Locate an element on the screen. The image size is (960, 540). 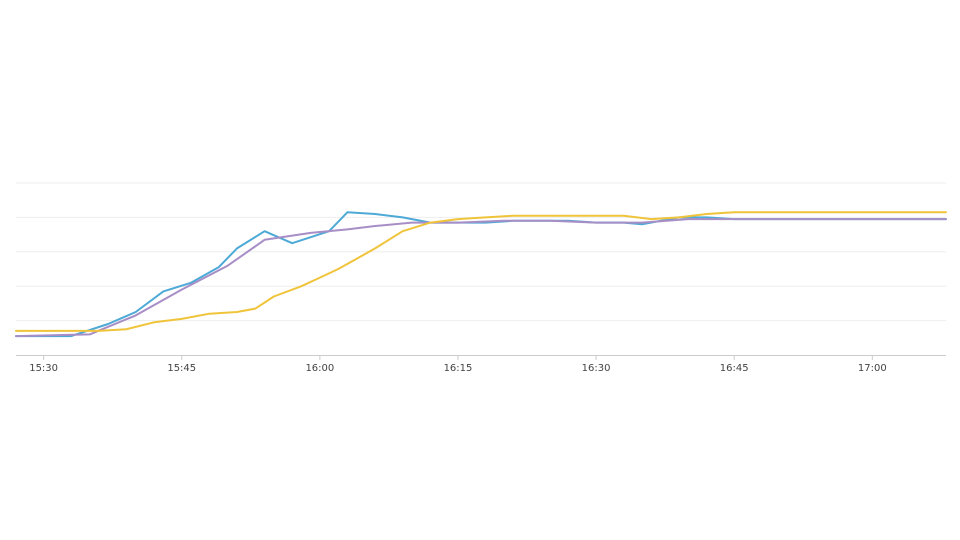
x-tick-label: 16:00 is located at coordinates (319, 368).